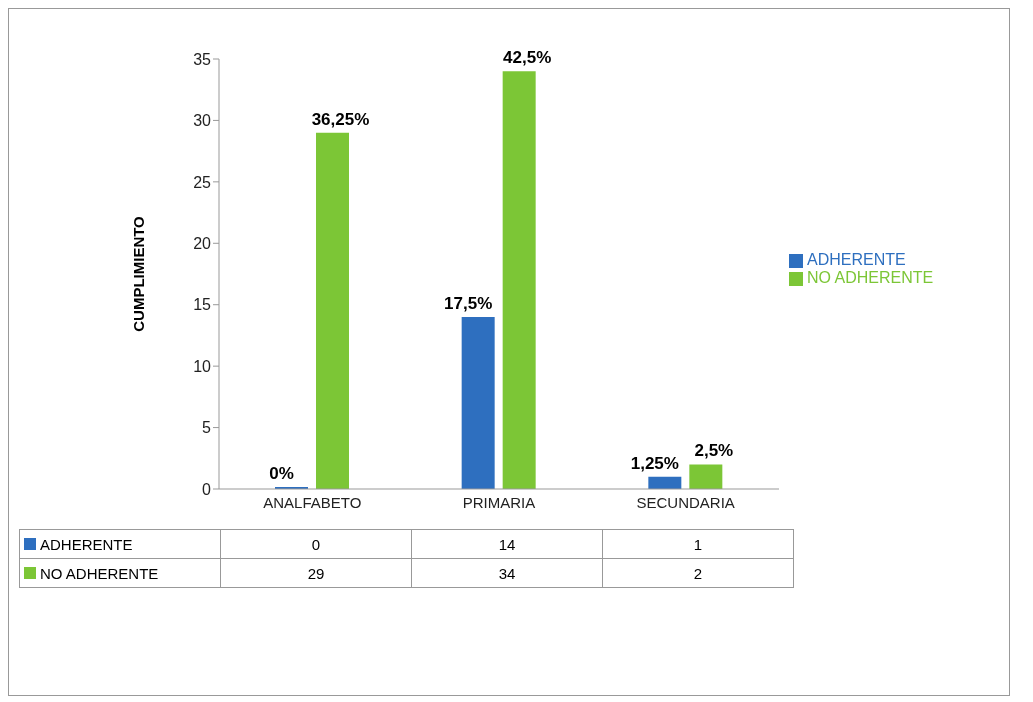 This screenshot has height=702, width=1033. I want to click on annotation: 2,5%, so click(714, 451).